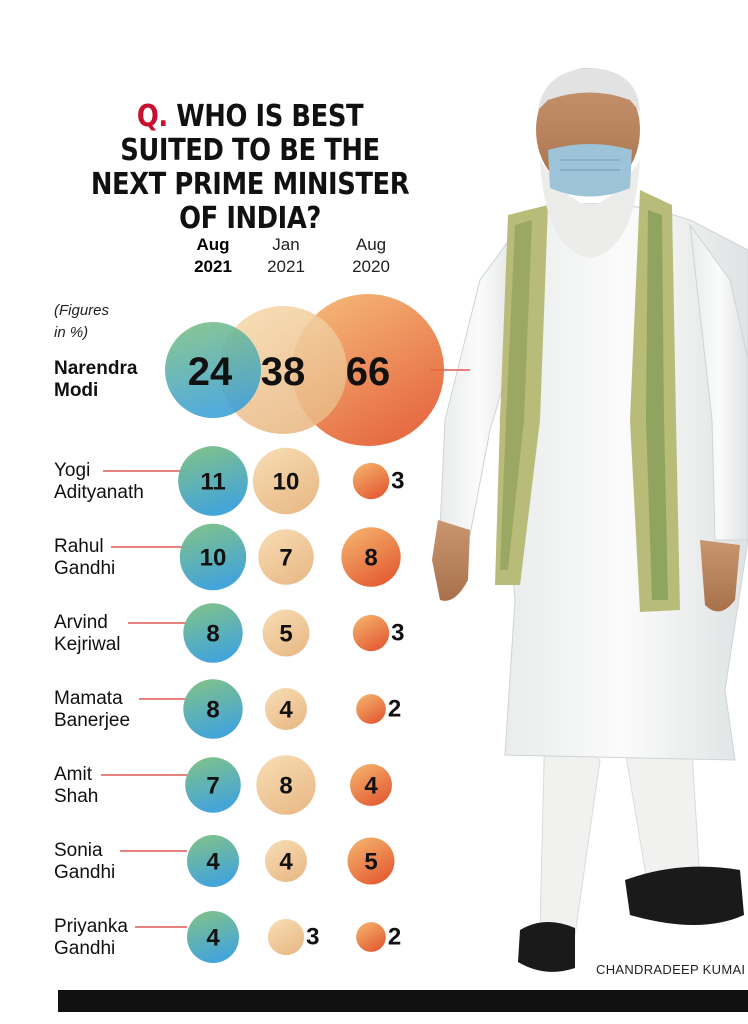  I want to click on photo-credit: CHANDRADEEP KUMAI, so click(671, 969).